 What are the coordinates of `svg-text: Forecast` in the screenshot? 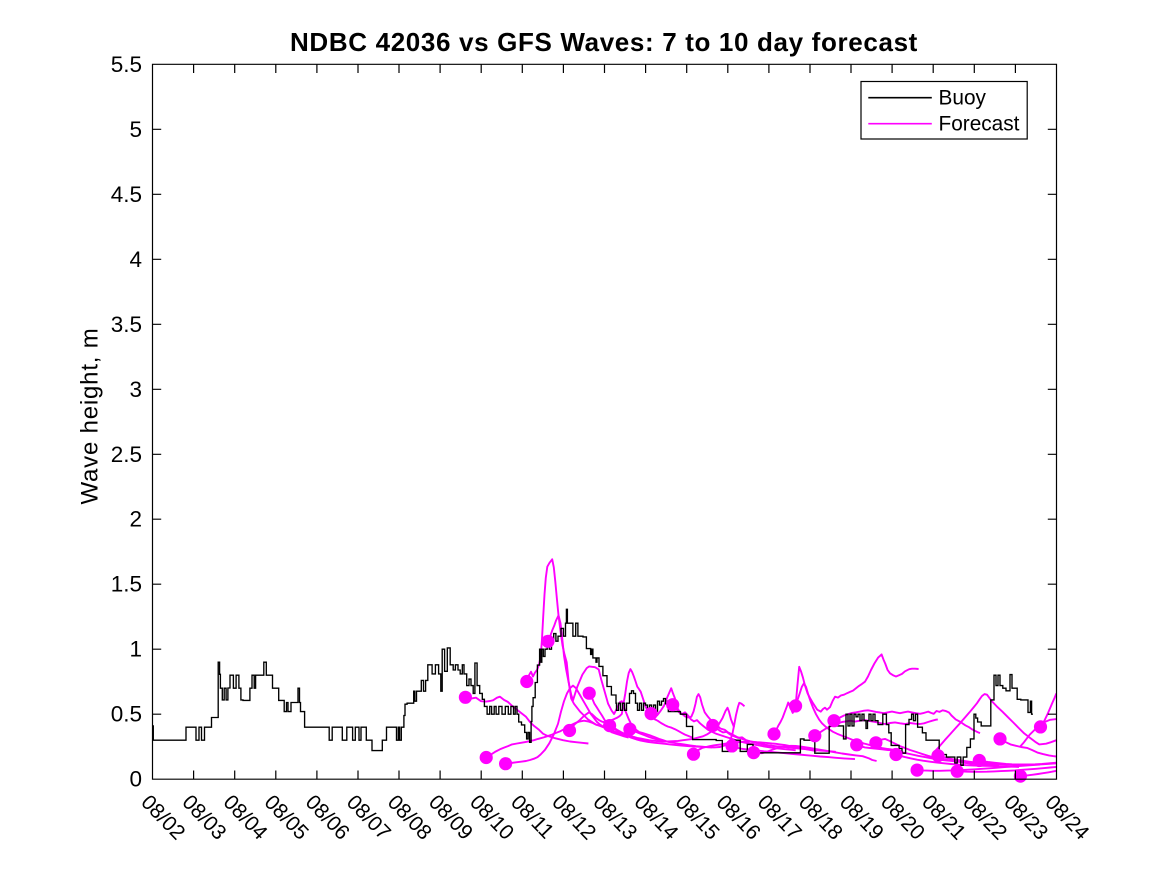 It's located at (979, 124).